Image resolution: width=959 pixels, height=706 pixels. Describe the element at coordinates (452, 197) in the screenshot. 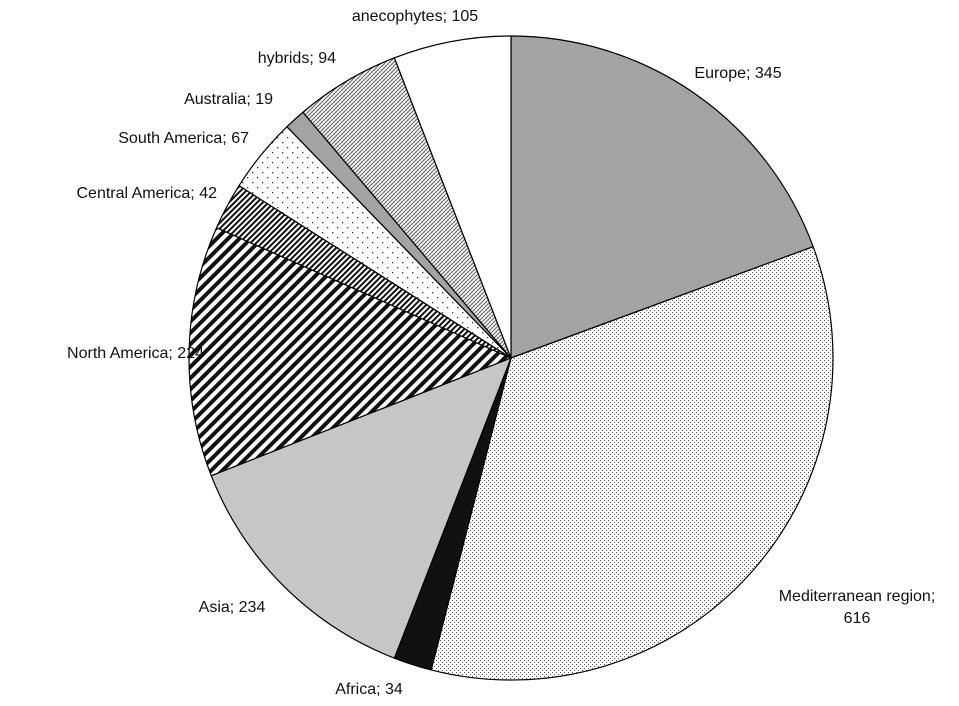

I see `pie-slice-anecophytes` at that location.